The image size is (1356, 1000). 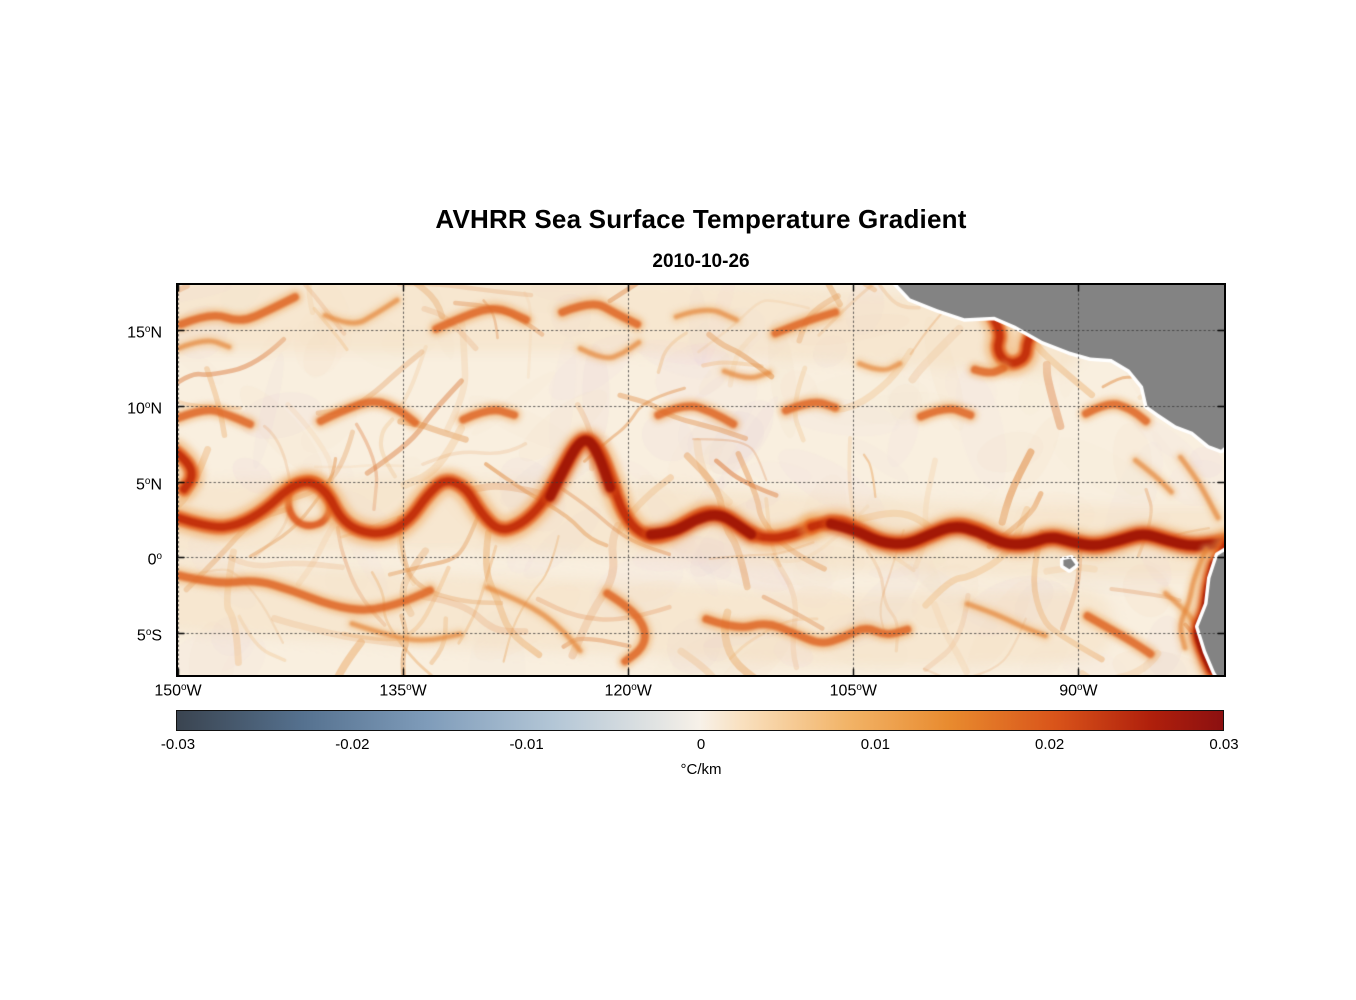 I want to click on tick-value: 15, so click(x=136, y=333).